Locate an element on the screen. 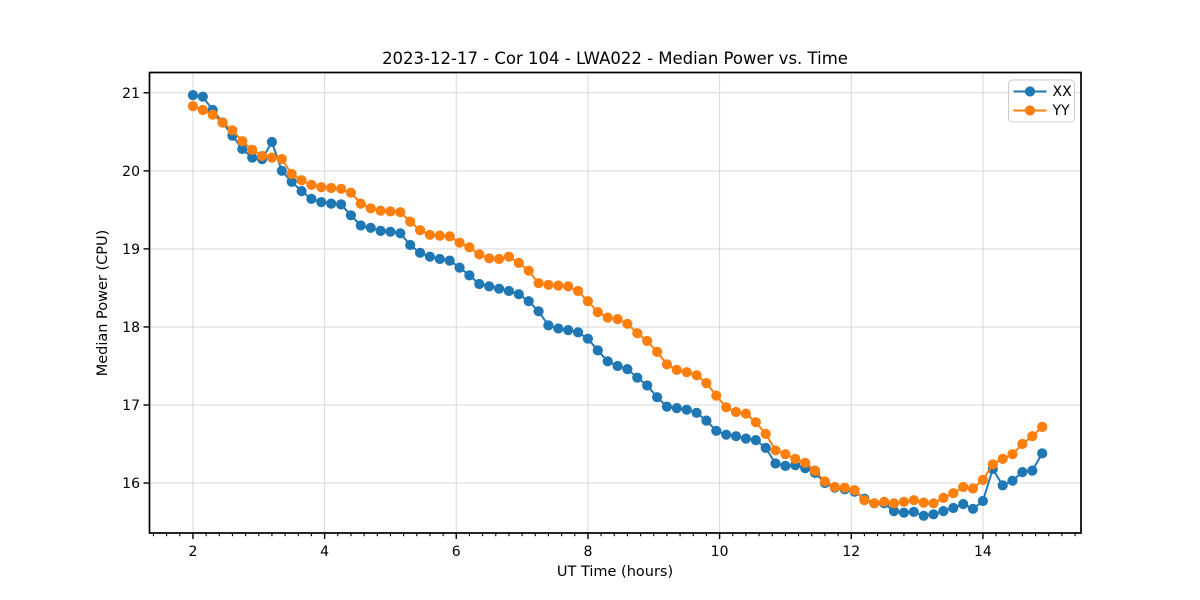 Image resolution: width=1200 pixels, height=600 pixels. x-tick-label: 14 is located at coordinates (983, 552).